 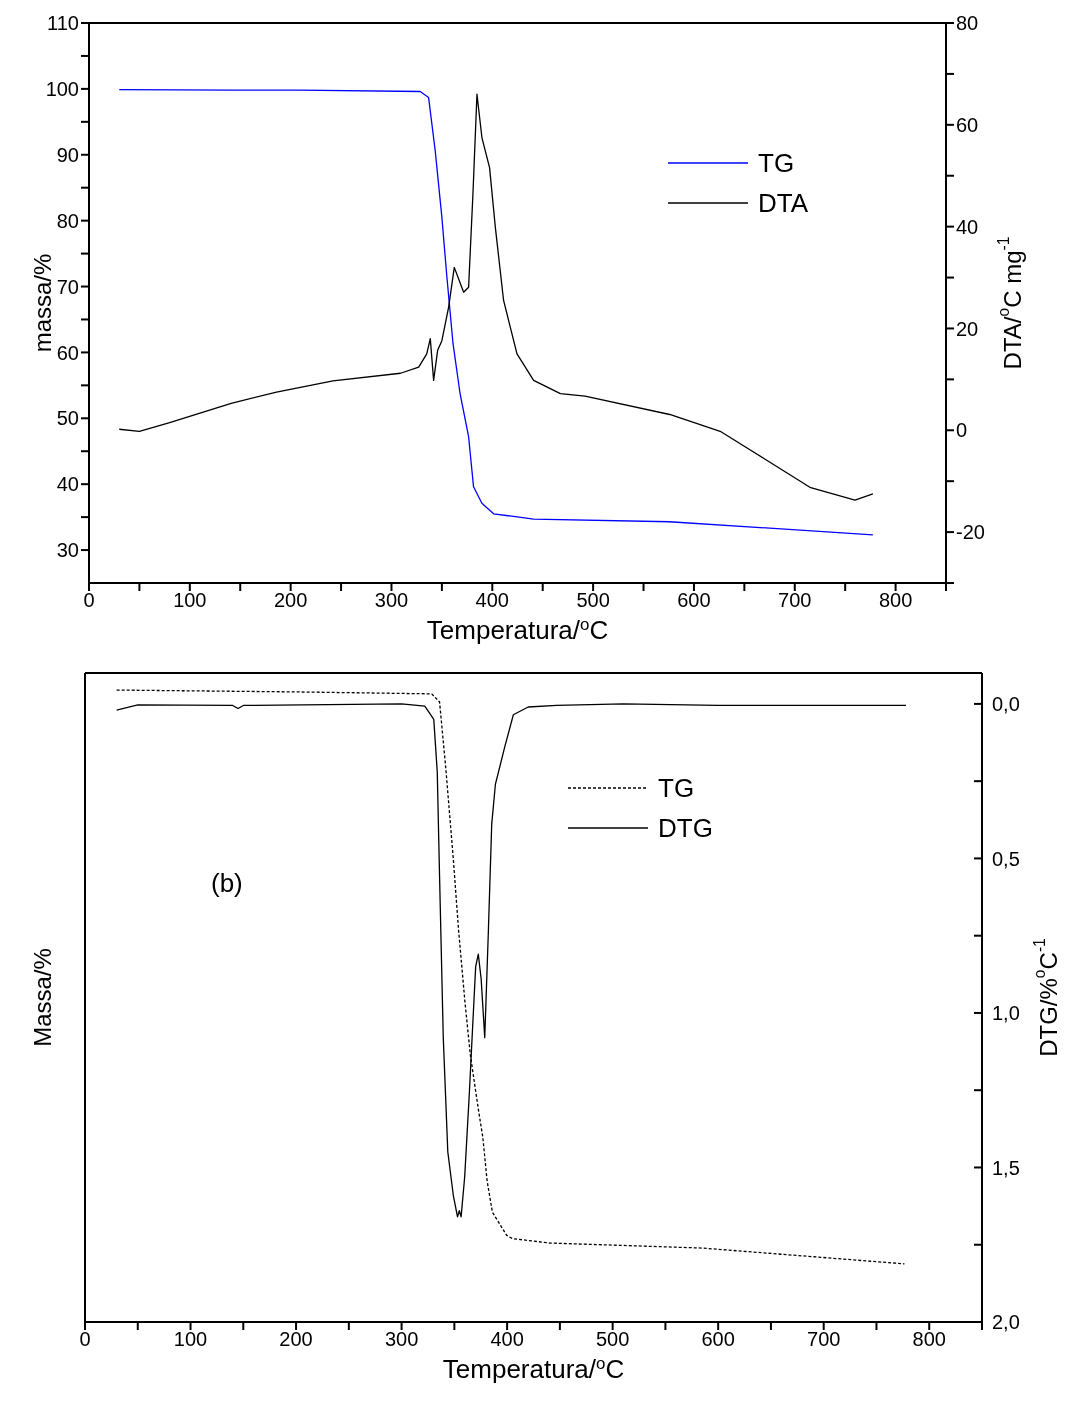 I want to click on y-tick-label: 0,0, so click(x=1006, y=704).